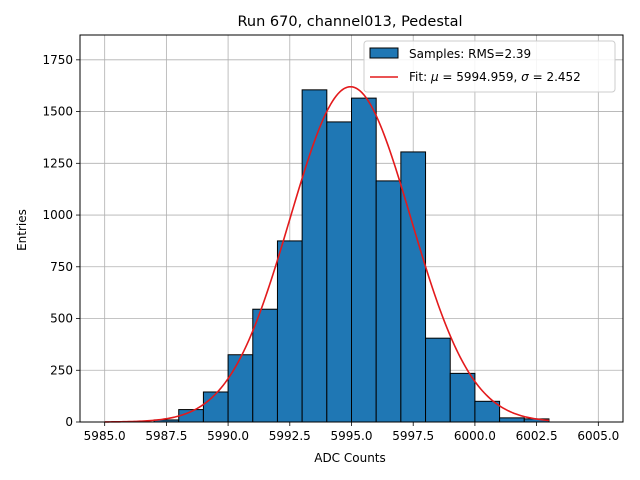 Image resolution: width=640 pixels, height=480 pixels. Describe the element at coordinates (598, 436) in the screenshot. I see `x-tick-label: 6005.0` at that location.